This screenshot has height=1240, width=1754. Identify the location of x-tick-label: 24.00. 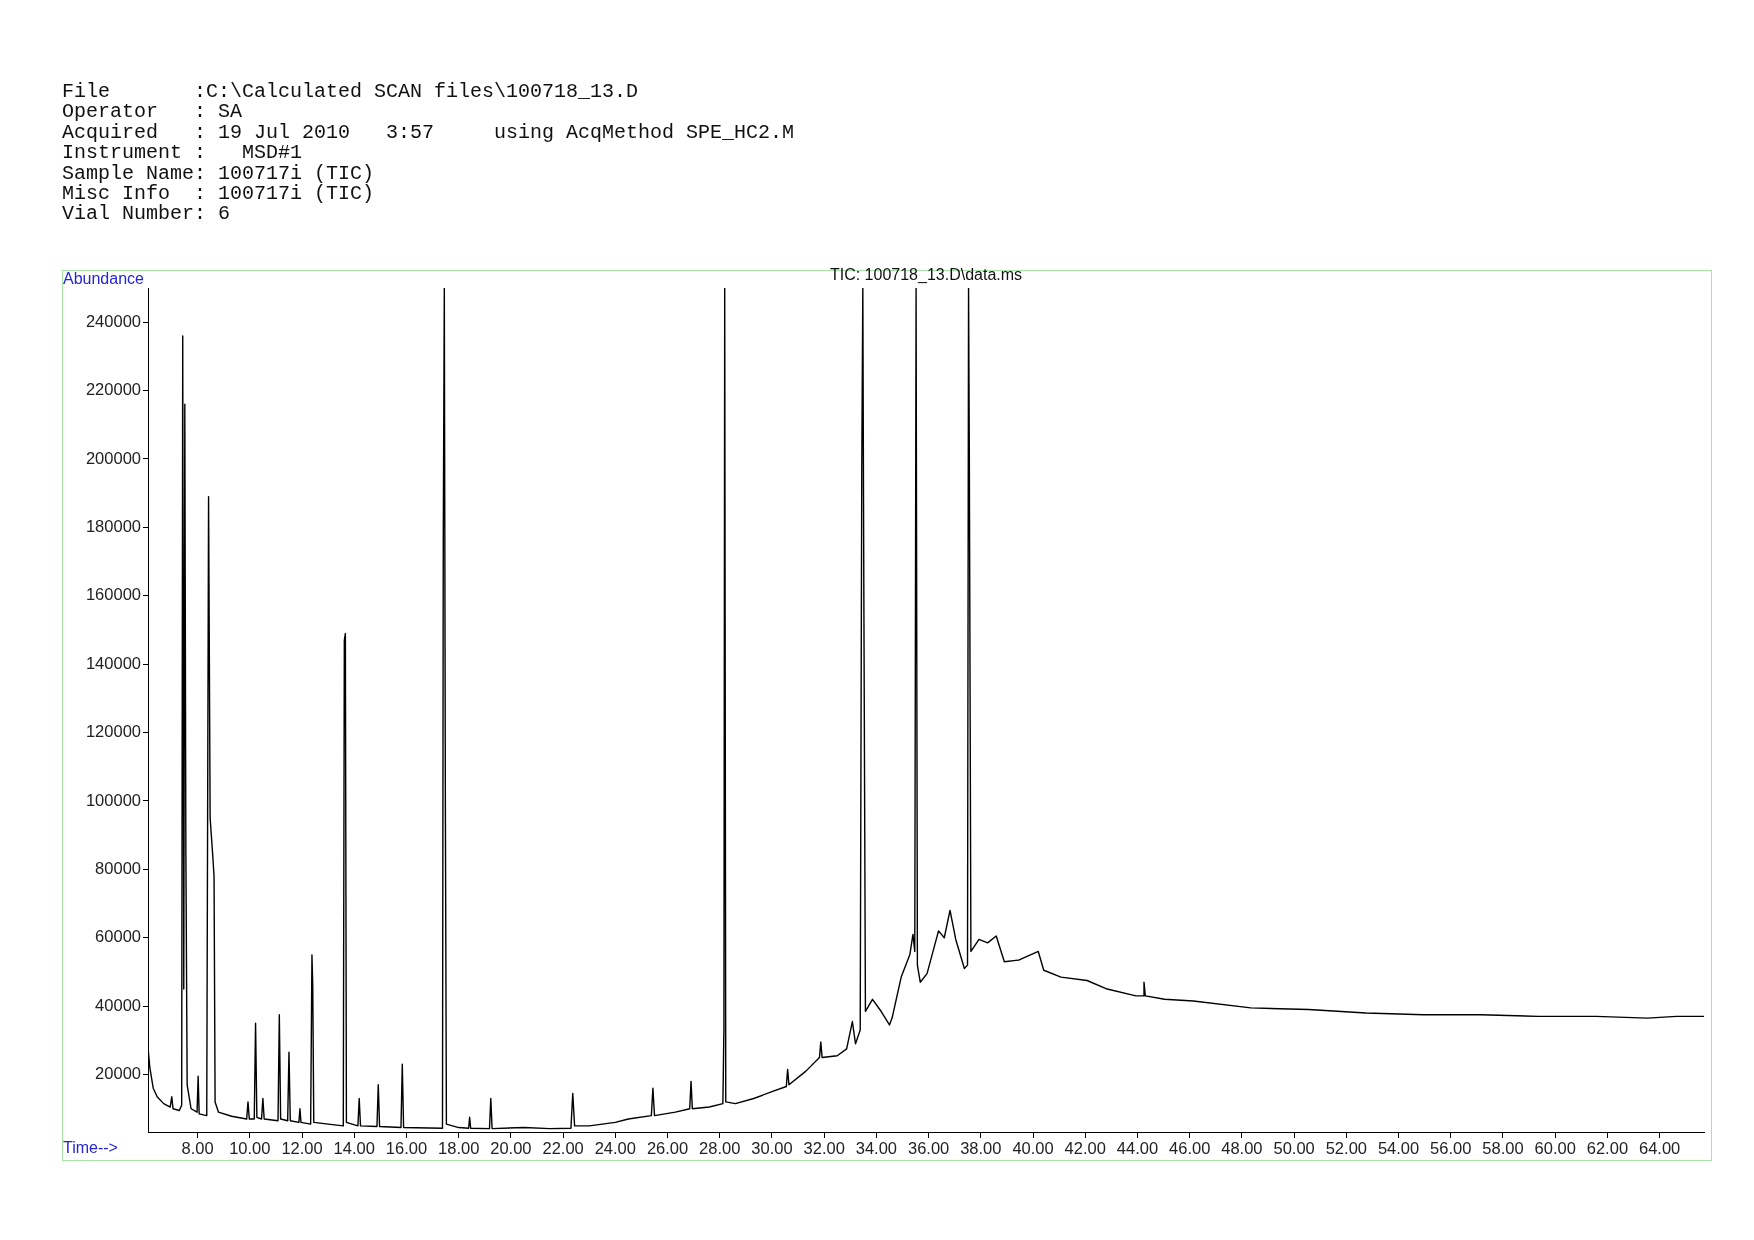
(615, 1148).